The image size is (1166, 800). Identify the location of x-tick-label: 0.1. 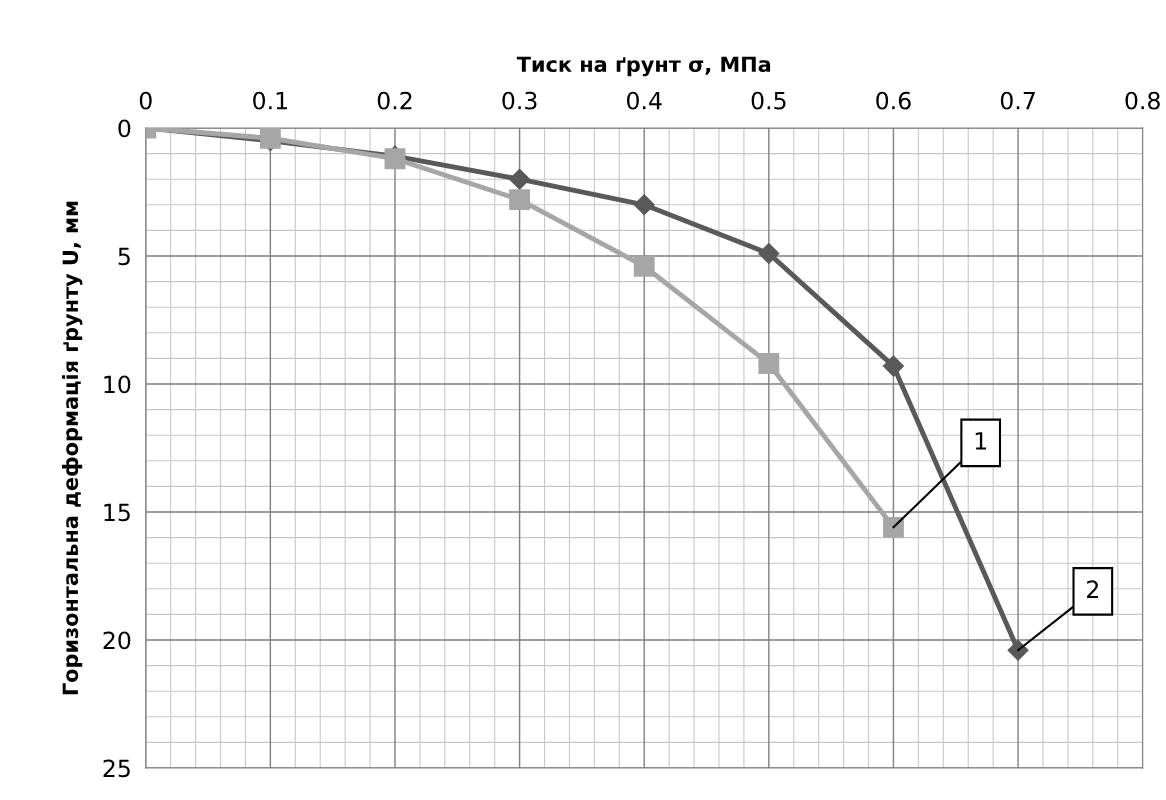
(270, 100).